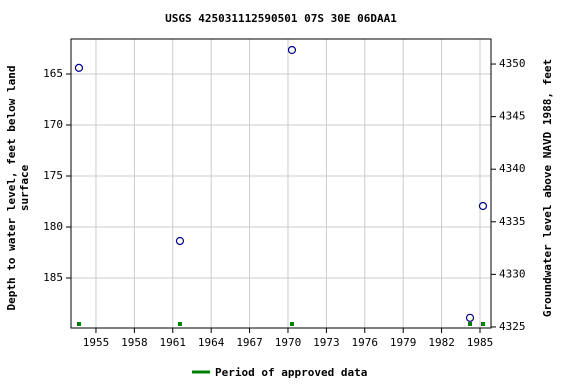  Describe the element at coordinates (512, 168) in the screenshot. I see `y2-tick-label: 4340` at that location.